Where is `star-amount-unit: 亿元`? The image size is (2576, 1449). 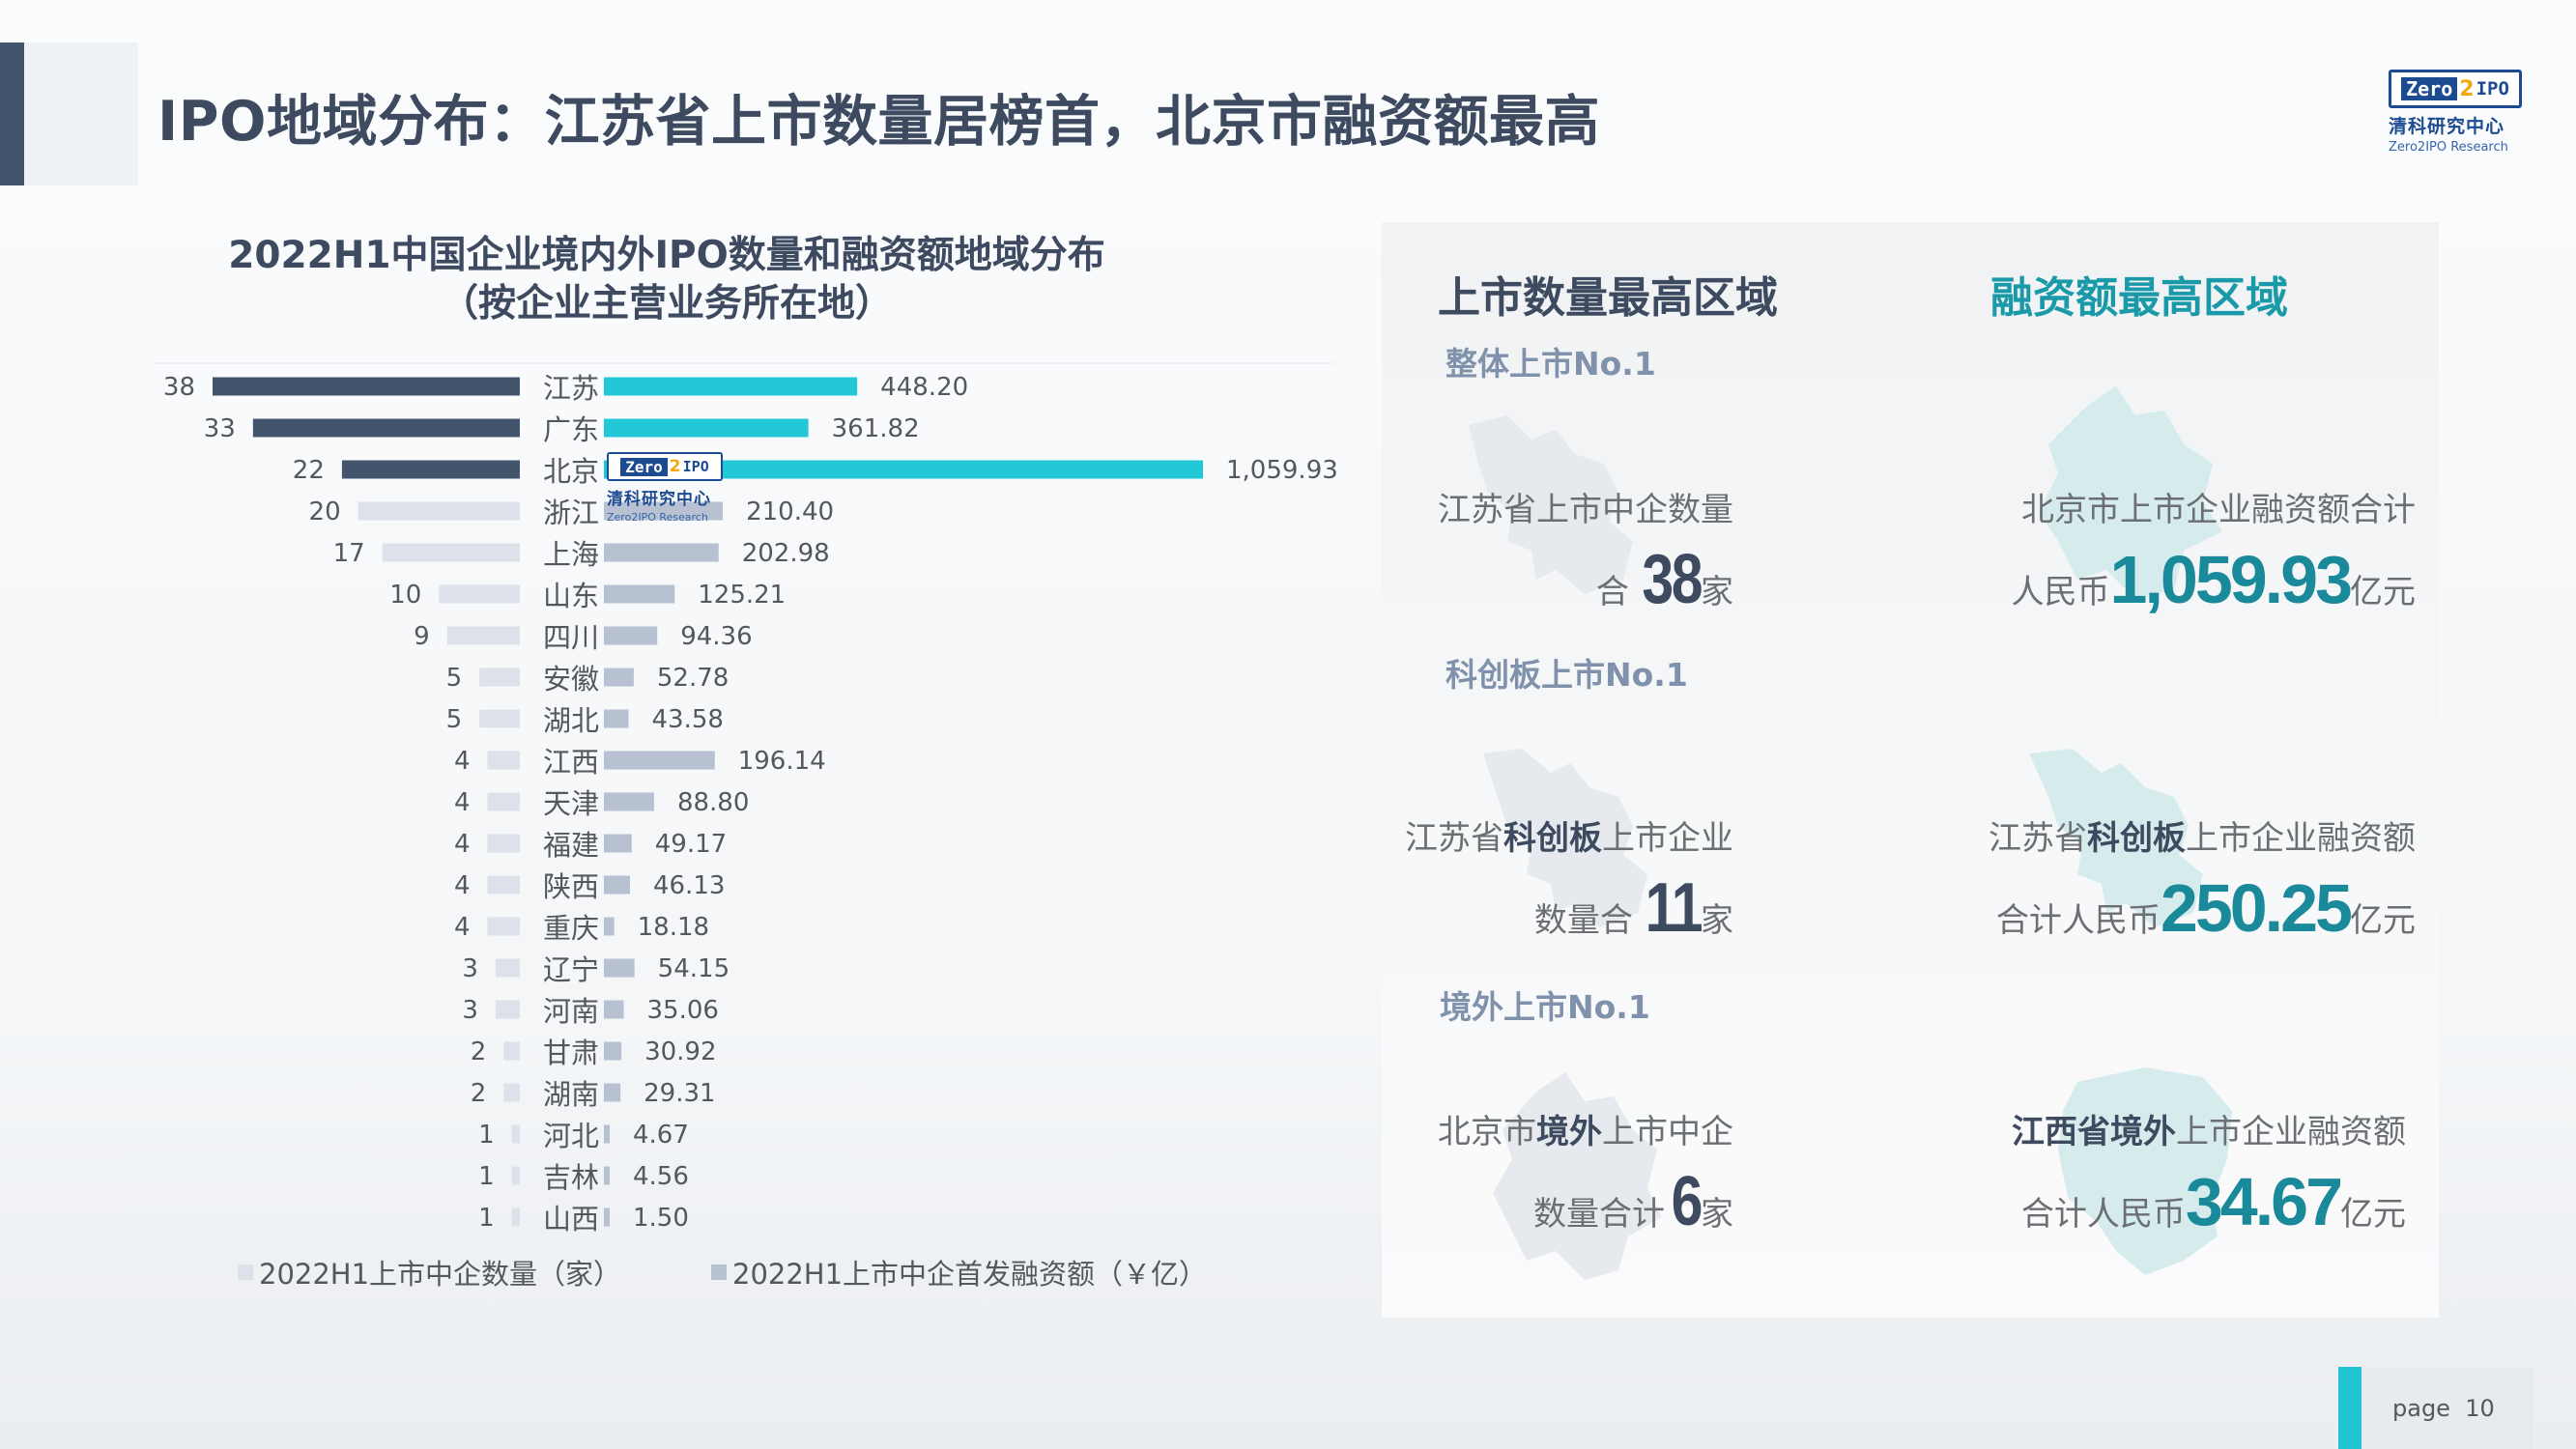
star-amount-unit: 亿元 is located at coordinates (2383, 920).